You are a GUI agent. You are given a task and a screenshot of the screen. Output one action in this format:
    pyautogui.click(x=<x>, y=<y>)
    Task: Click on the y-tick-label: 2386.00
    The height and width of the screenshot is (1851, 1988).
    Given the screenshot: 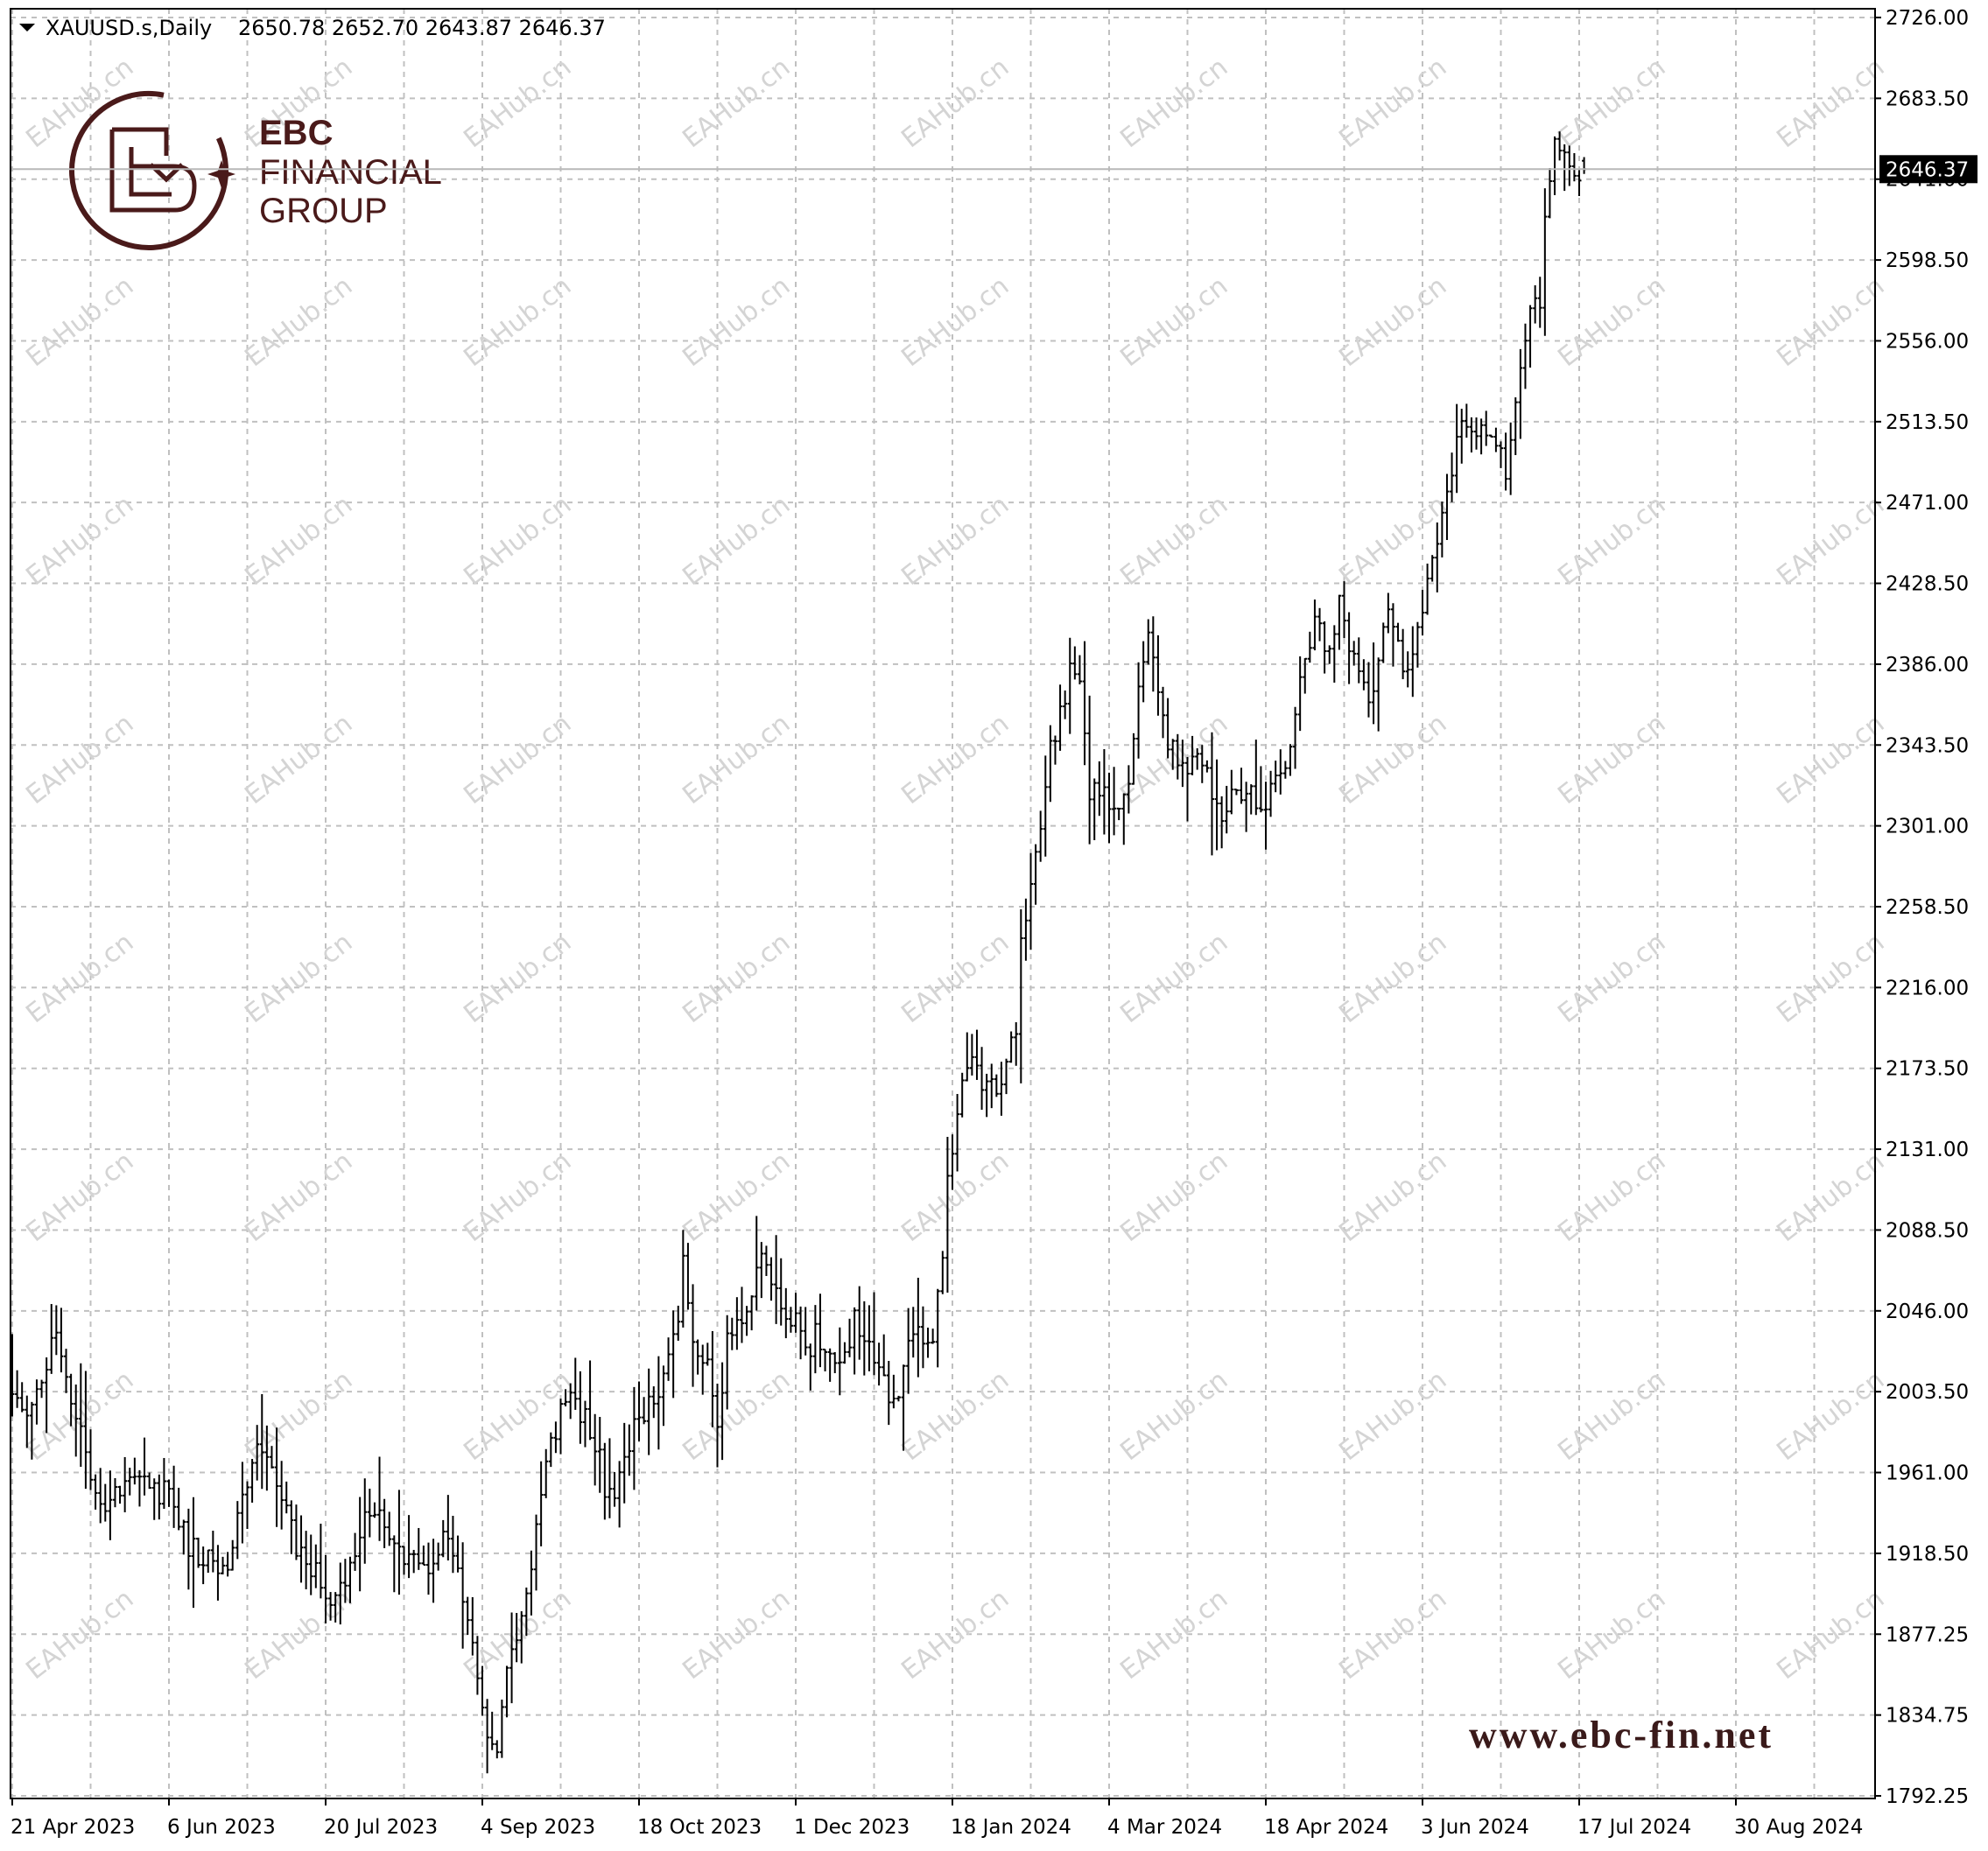 What is the action you would take?
    pyautogui.click(x=1927, y=665)
    